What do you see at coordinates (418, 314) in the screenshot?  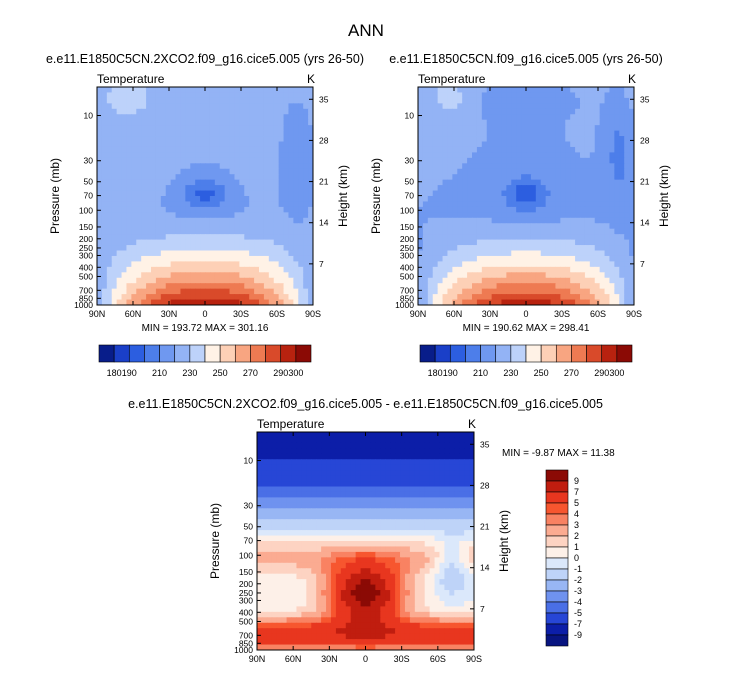 I see `x-tick-label: 90N` at bounding box center [418, 314].